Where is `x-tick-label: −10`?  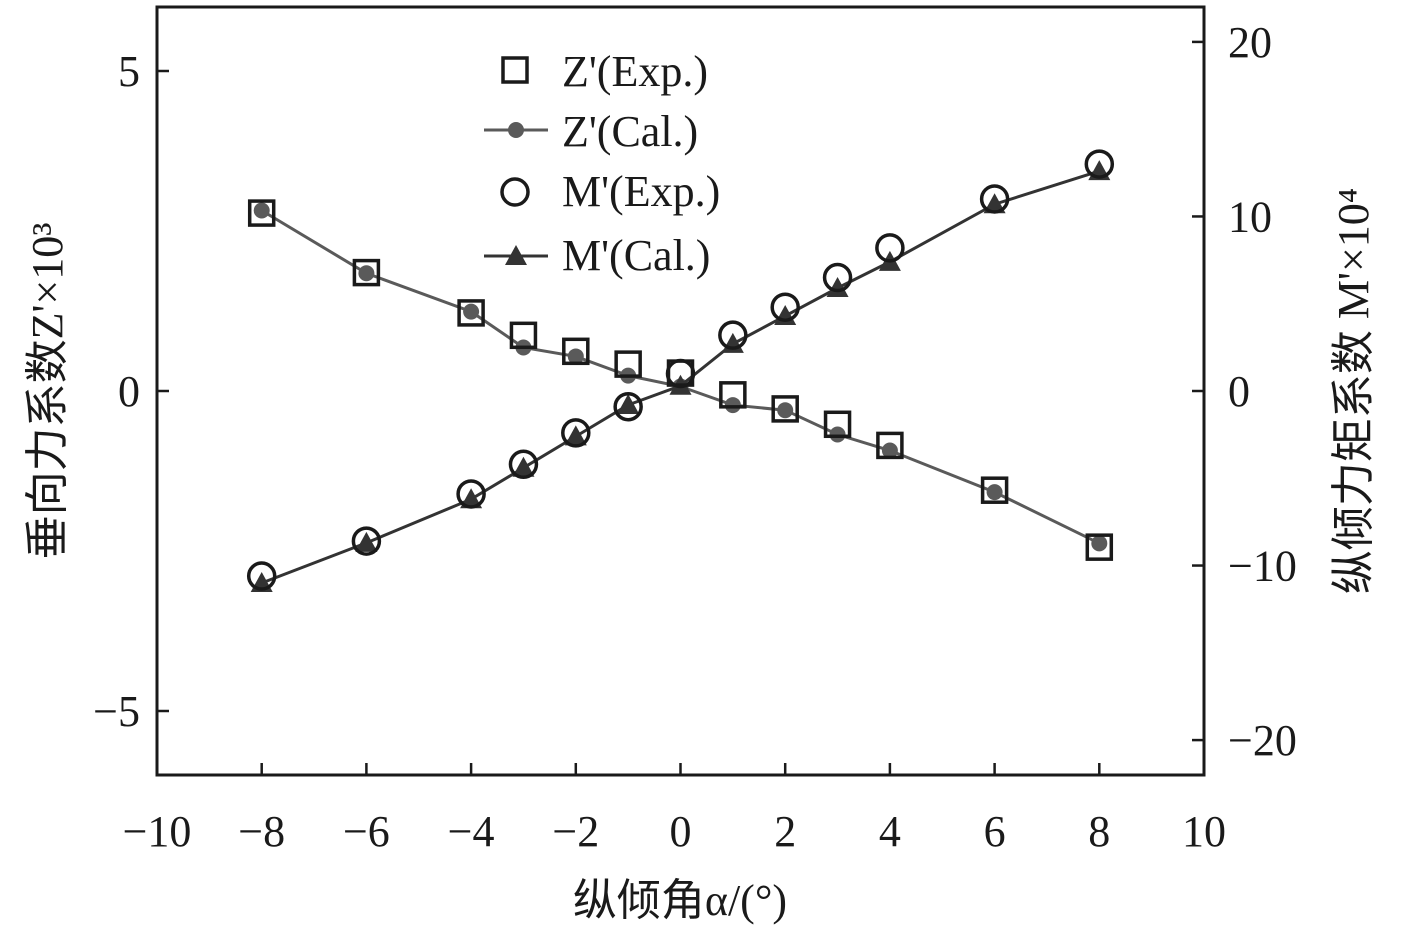
x-tick-label: −10 is located at coordinates (157, 831).